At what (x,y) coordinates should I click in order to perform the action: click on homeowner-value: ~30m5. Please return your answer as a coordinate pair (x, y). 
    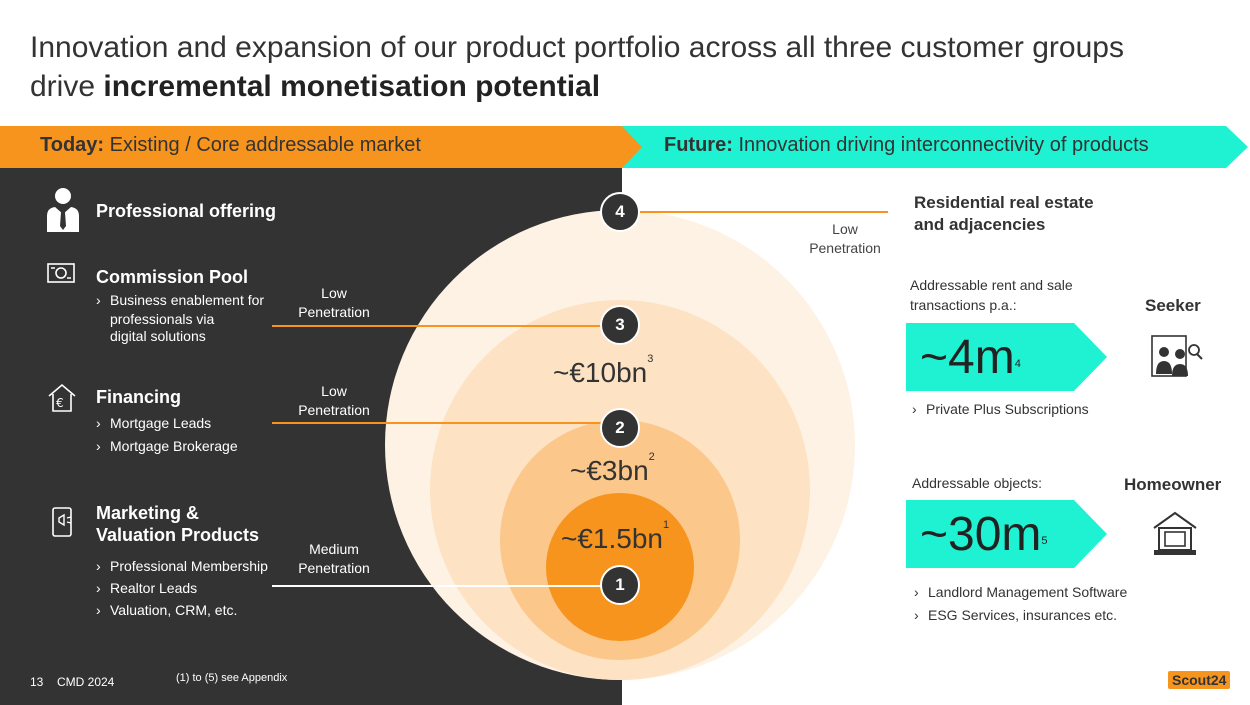
    Looking at the image, I should click on (984, 535).